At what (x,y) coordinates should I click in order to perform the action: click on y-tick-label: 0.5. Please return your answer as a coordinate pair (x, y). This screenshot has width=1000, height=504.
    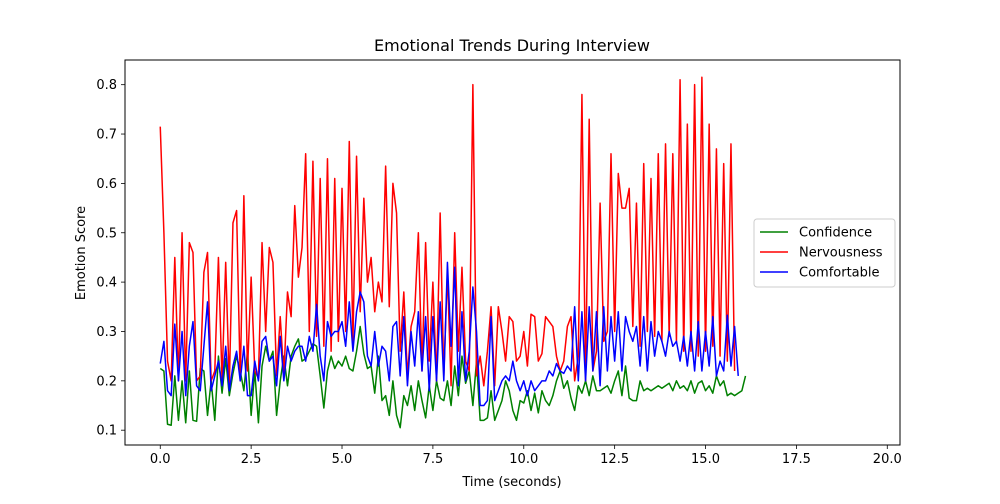
    Looking at the image, I should click on (106, 233).